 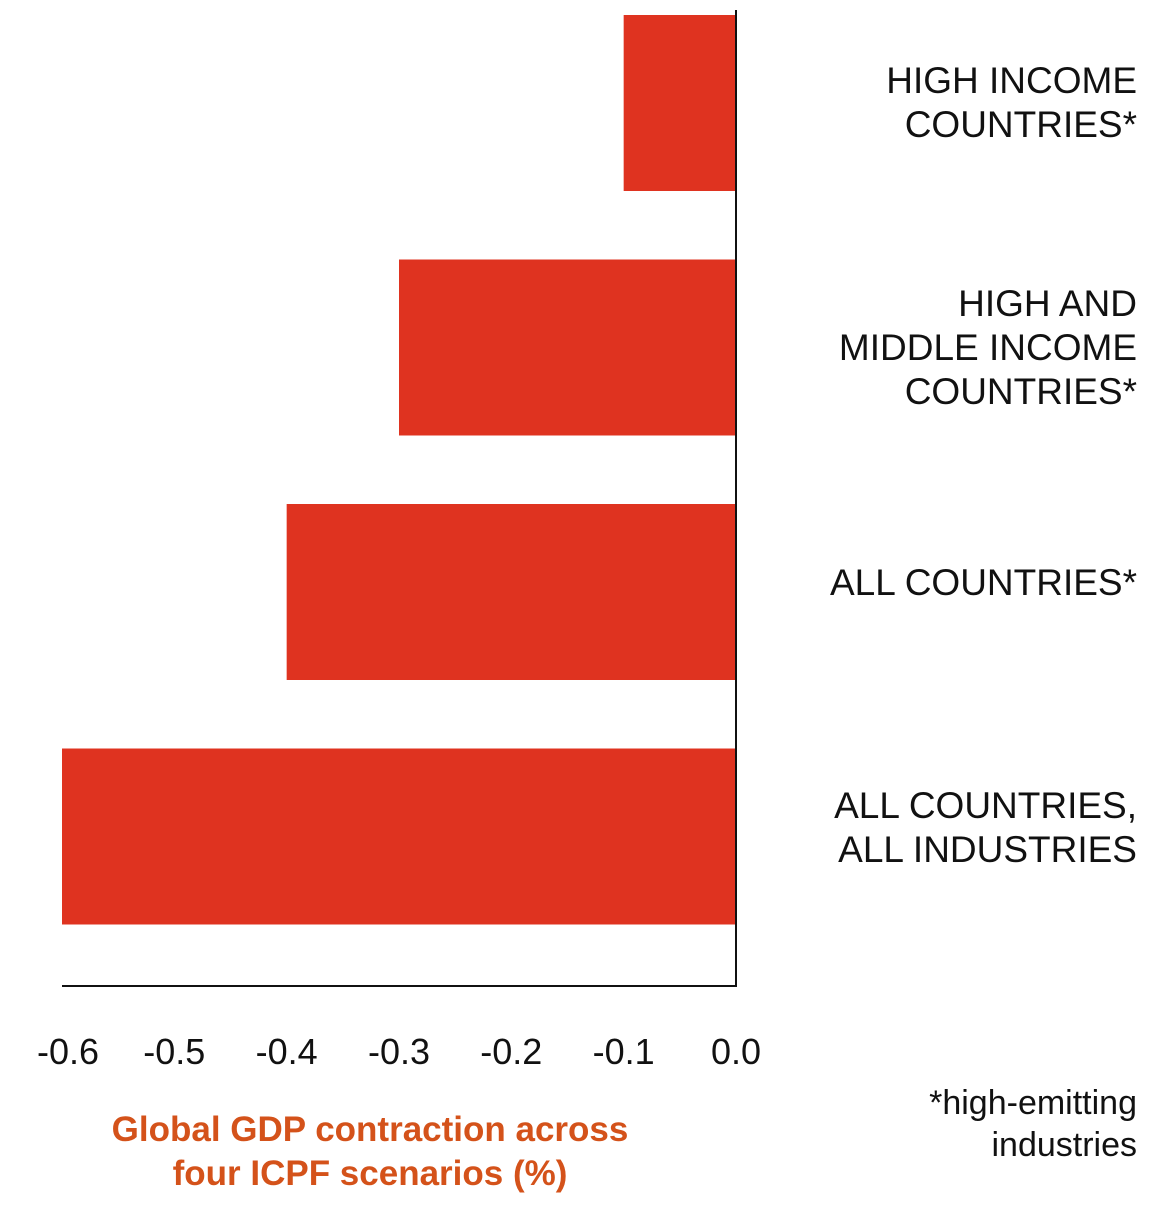 What do you see at coordinates (1011, 102) in the screenshot?
I see `category-label: HIGH INCOME COUNTRIES*` at bounding box center [1011, 102].